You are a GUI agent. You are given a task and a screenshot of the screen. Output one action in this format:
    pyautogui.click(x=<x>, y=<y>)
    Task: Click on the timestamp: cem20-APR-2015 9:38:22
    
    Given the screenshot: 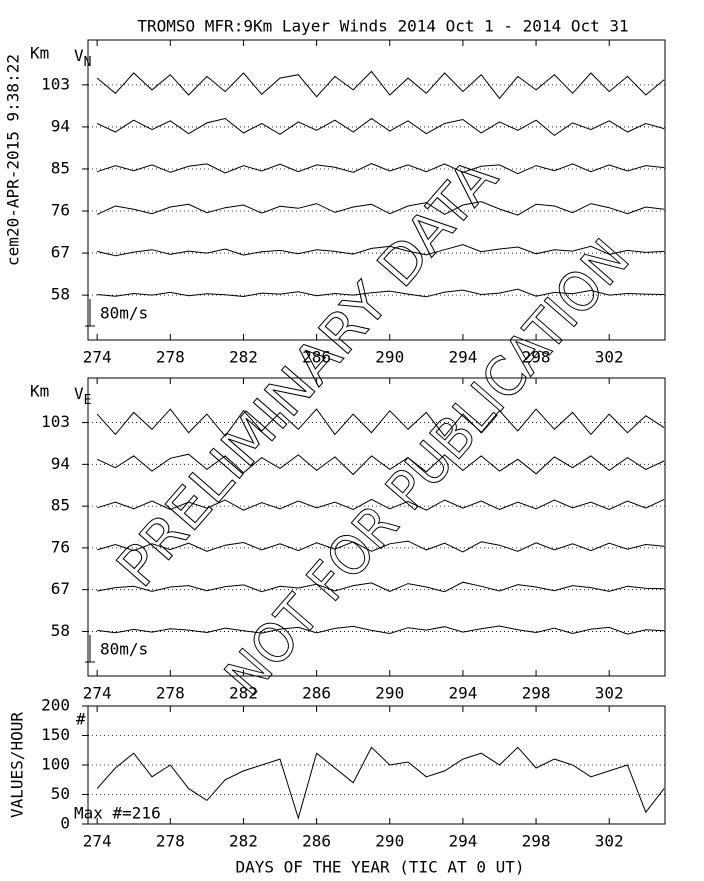 What is the action you would take?
    pyautogui.click(x=13, y=160)
    